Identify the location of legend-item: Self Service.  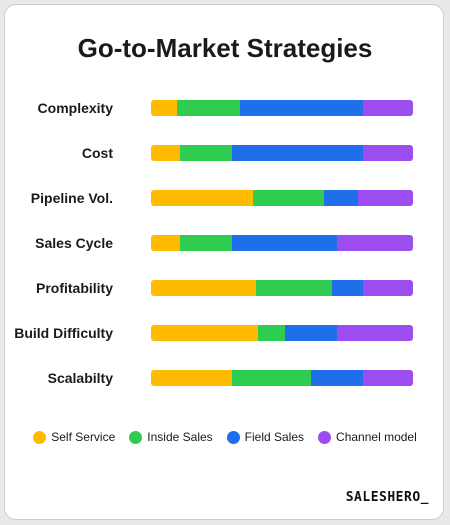
(74, 437).